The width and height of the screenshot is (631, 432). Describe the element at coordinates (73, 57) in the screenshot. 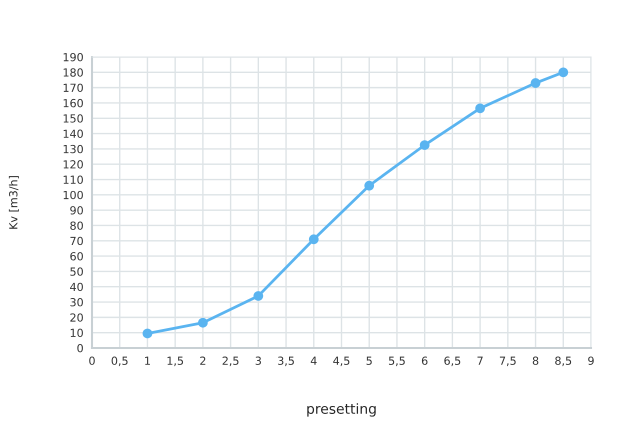

I see `y-tick-label: 190` at that location.